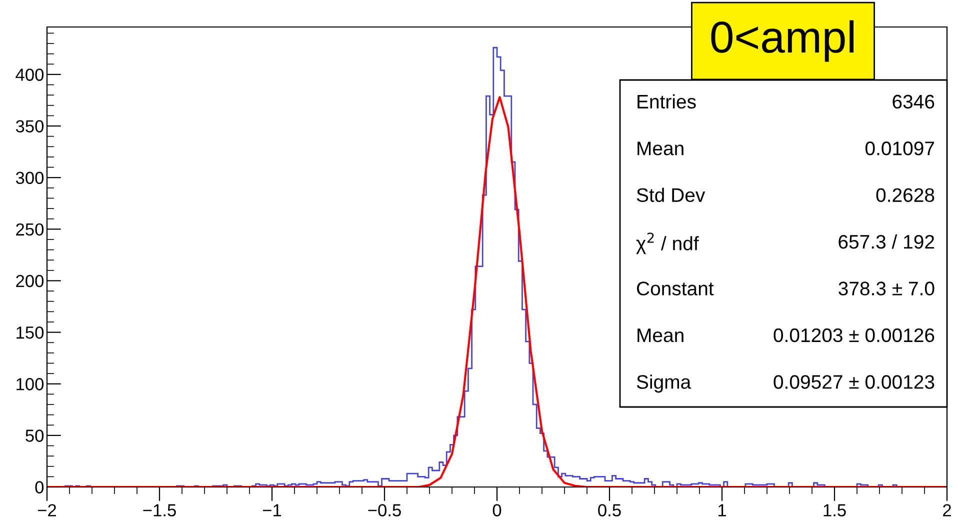 This screenshot has height=521, width=958. Describe the element at coordinates (675, 289) in the screenshot. I see `annotation: Constant` at that location.